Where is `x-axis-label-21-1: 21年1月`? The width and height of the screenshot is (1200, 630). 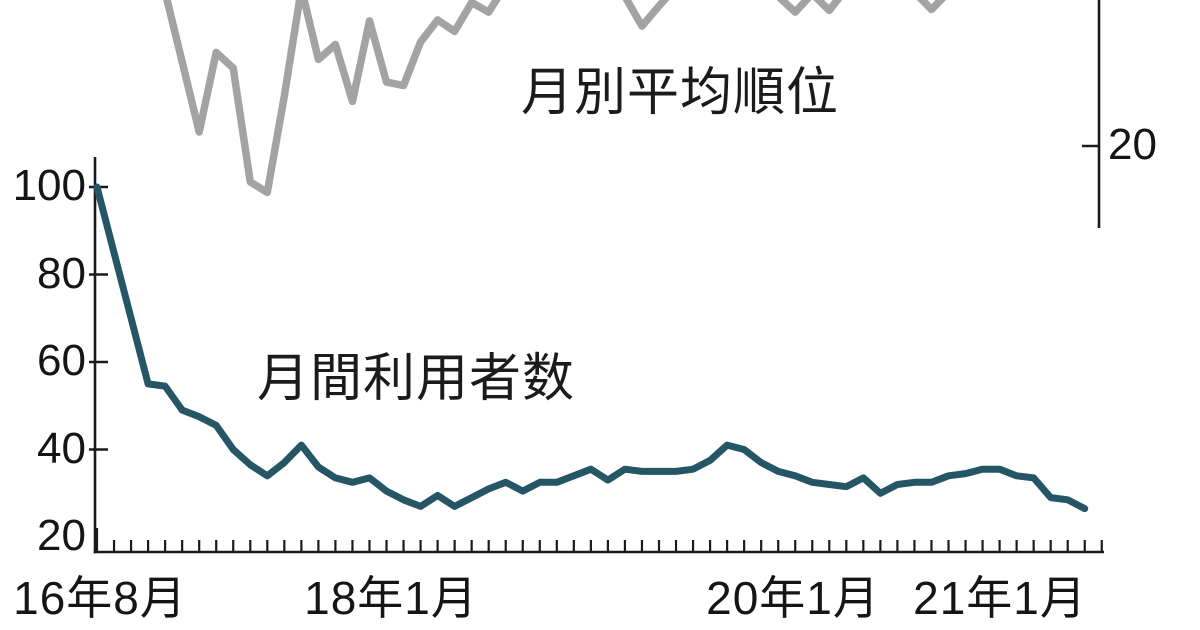 x-axis-label-21-1: 21年1月 is located at coordinates (1000, 598).